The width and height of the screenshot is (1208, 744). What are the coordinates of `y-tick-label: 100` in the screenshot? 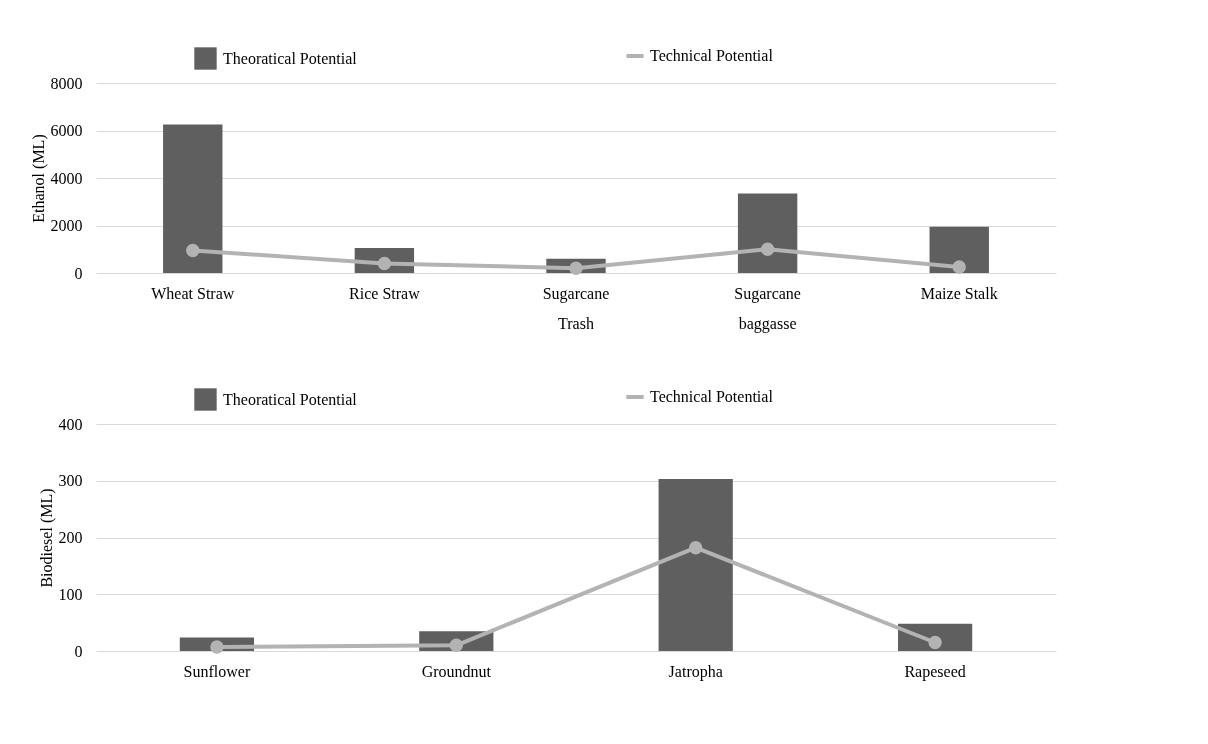 It's located at (70, 594).